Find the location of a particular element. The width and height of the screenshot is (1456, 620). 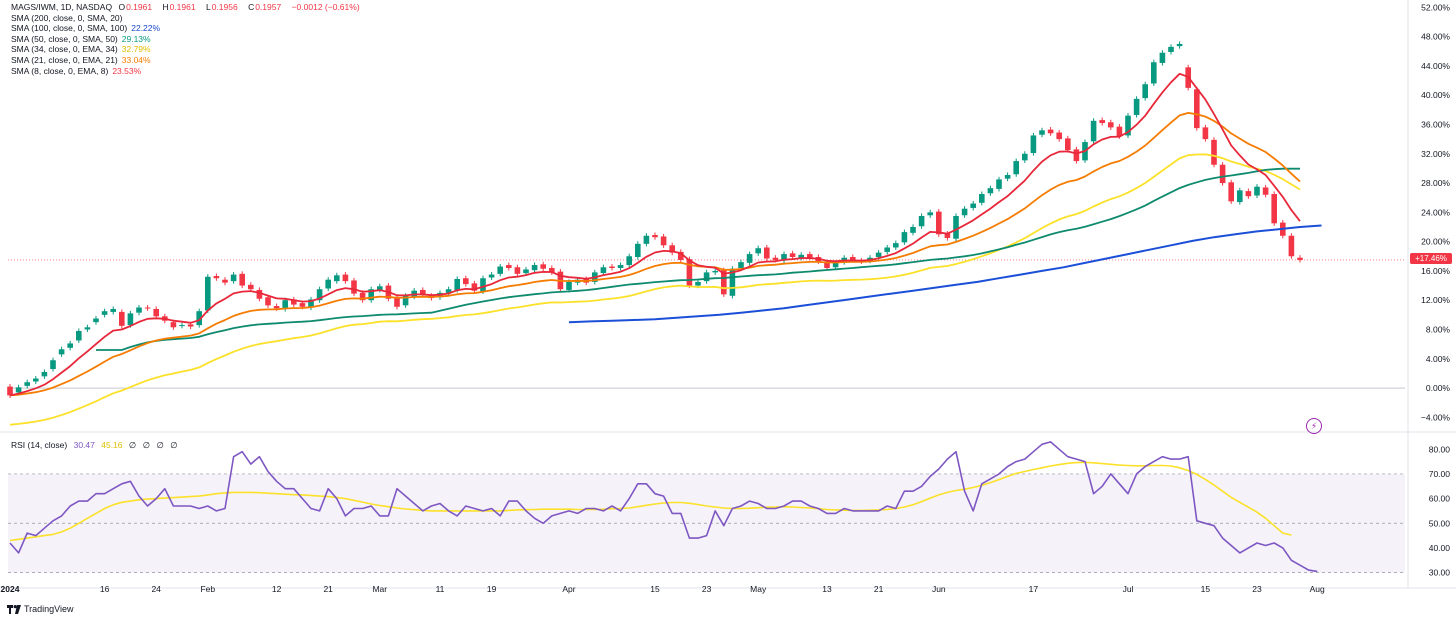

price-tick-label: 48.00% is located at coordinates (1435, 37).